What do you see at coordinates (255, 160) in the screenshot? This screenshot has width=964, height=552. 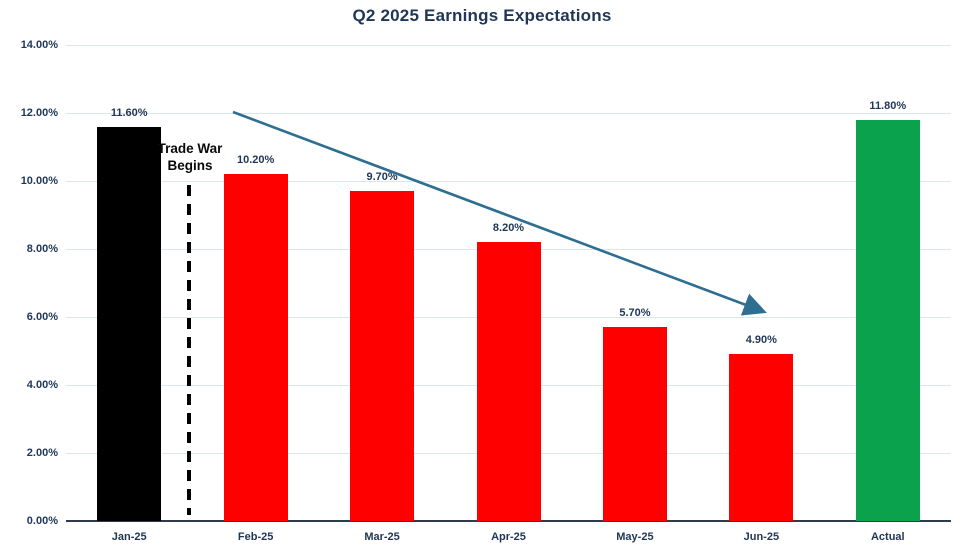 I see `bar-value-label-feb-25: 10.20%` at bounding box center [255, 160].